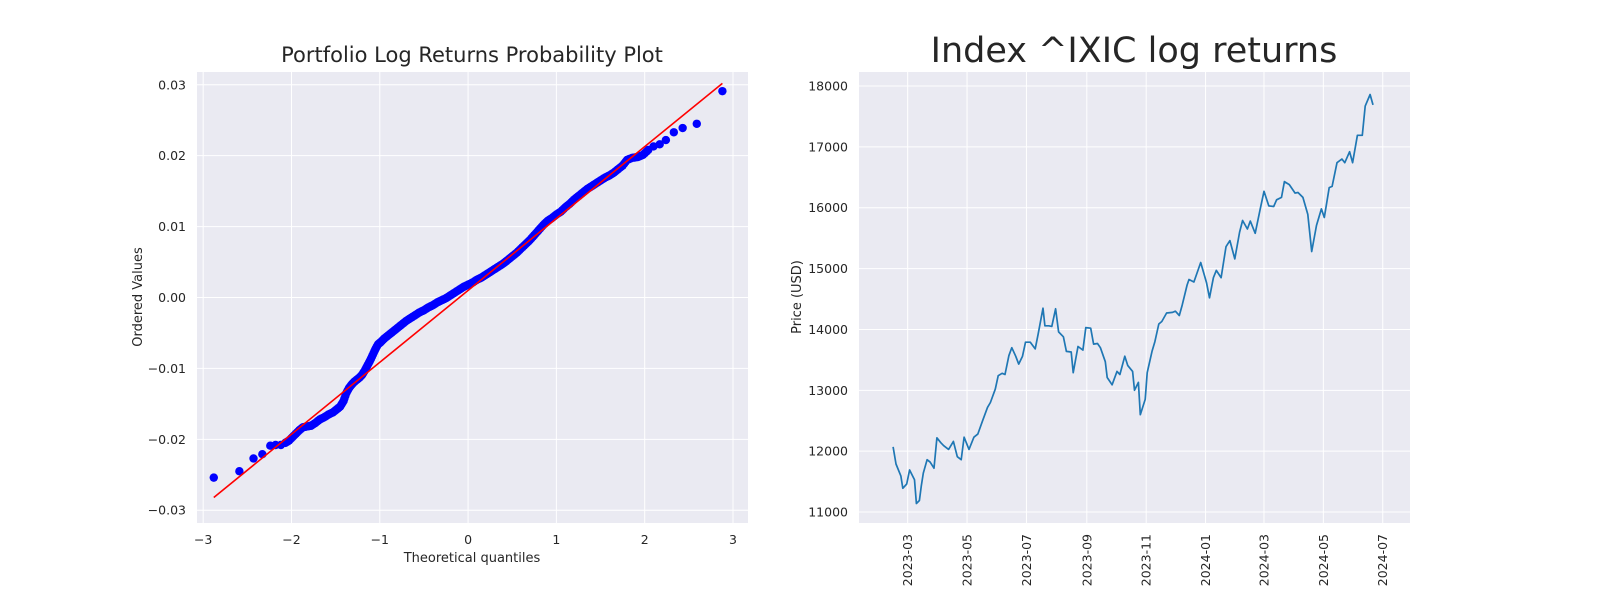 Image resolution: width=1600 pixels, height=600 pixels. I want to click on y-tick-label: 12000, so click(828, 451).